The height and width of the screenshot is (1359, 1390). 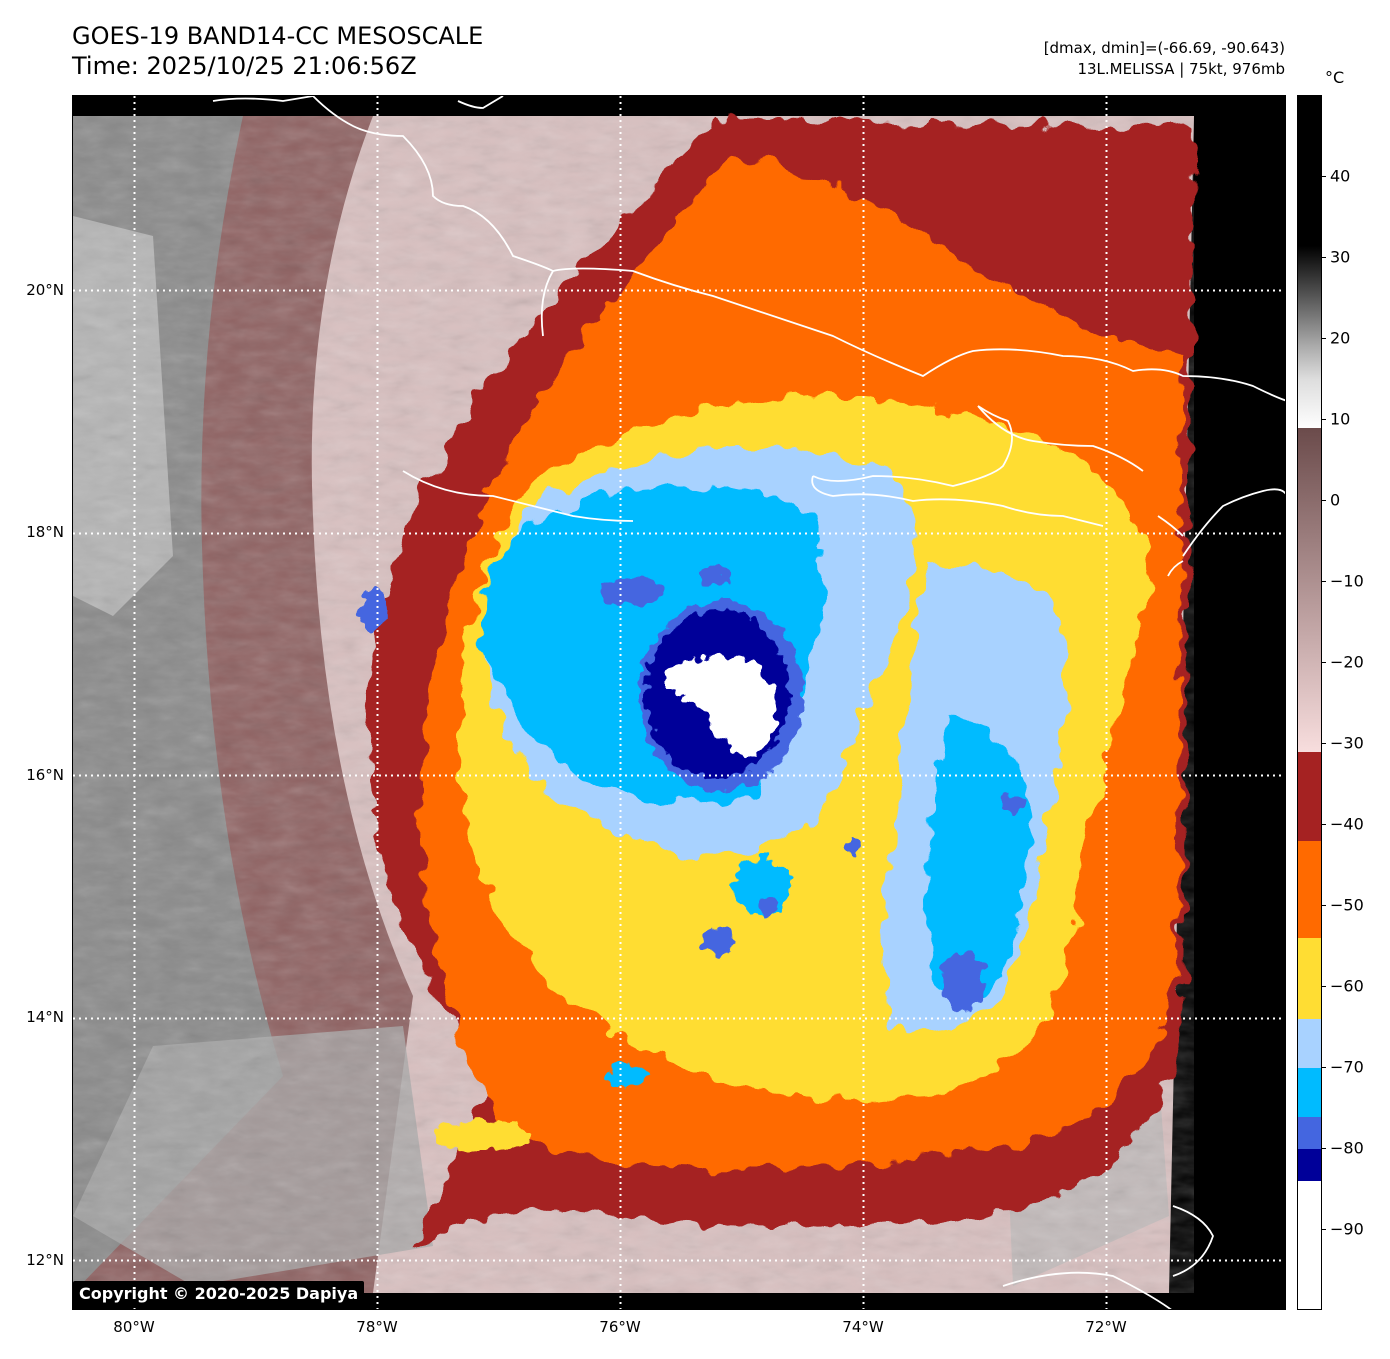 What do you see at coordinates (1181, 69) in the screenshot?
I see `storm-info: 13L.MELISSA | 75kt, 976mb` at bounding box center [1181, 69].